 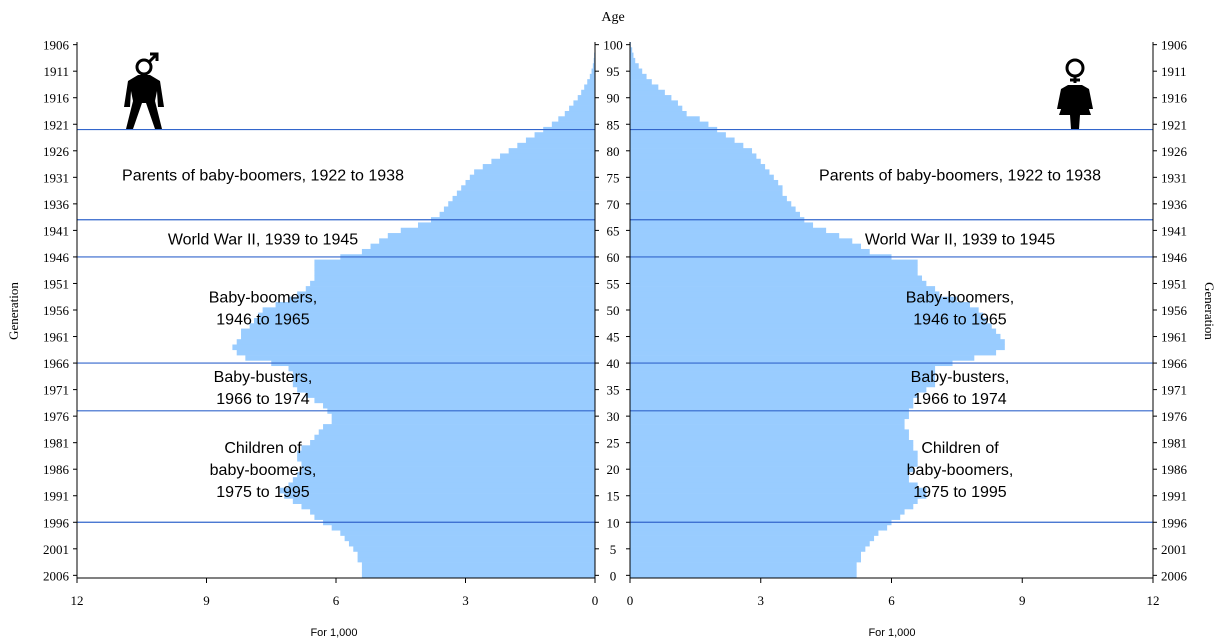 I want to click on generation-label-left-4-2: 1975 to 1995, so click(x=263, y=492).